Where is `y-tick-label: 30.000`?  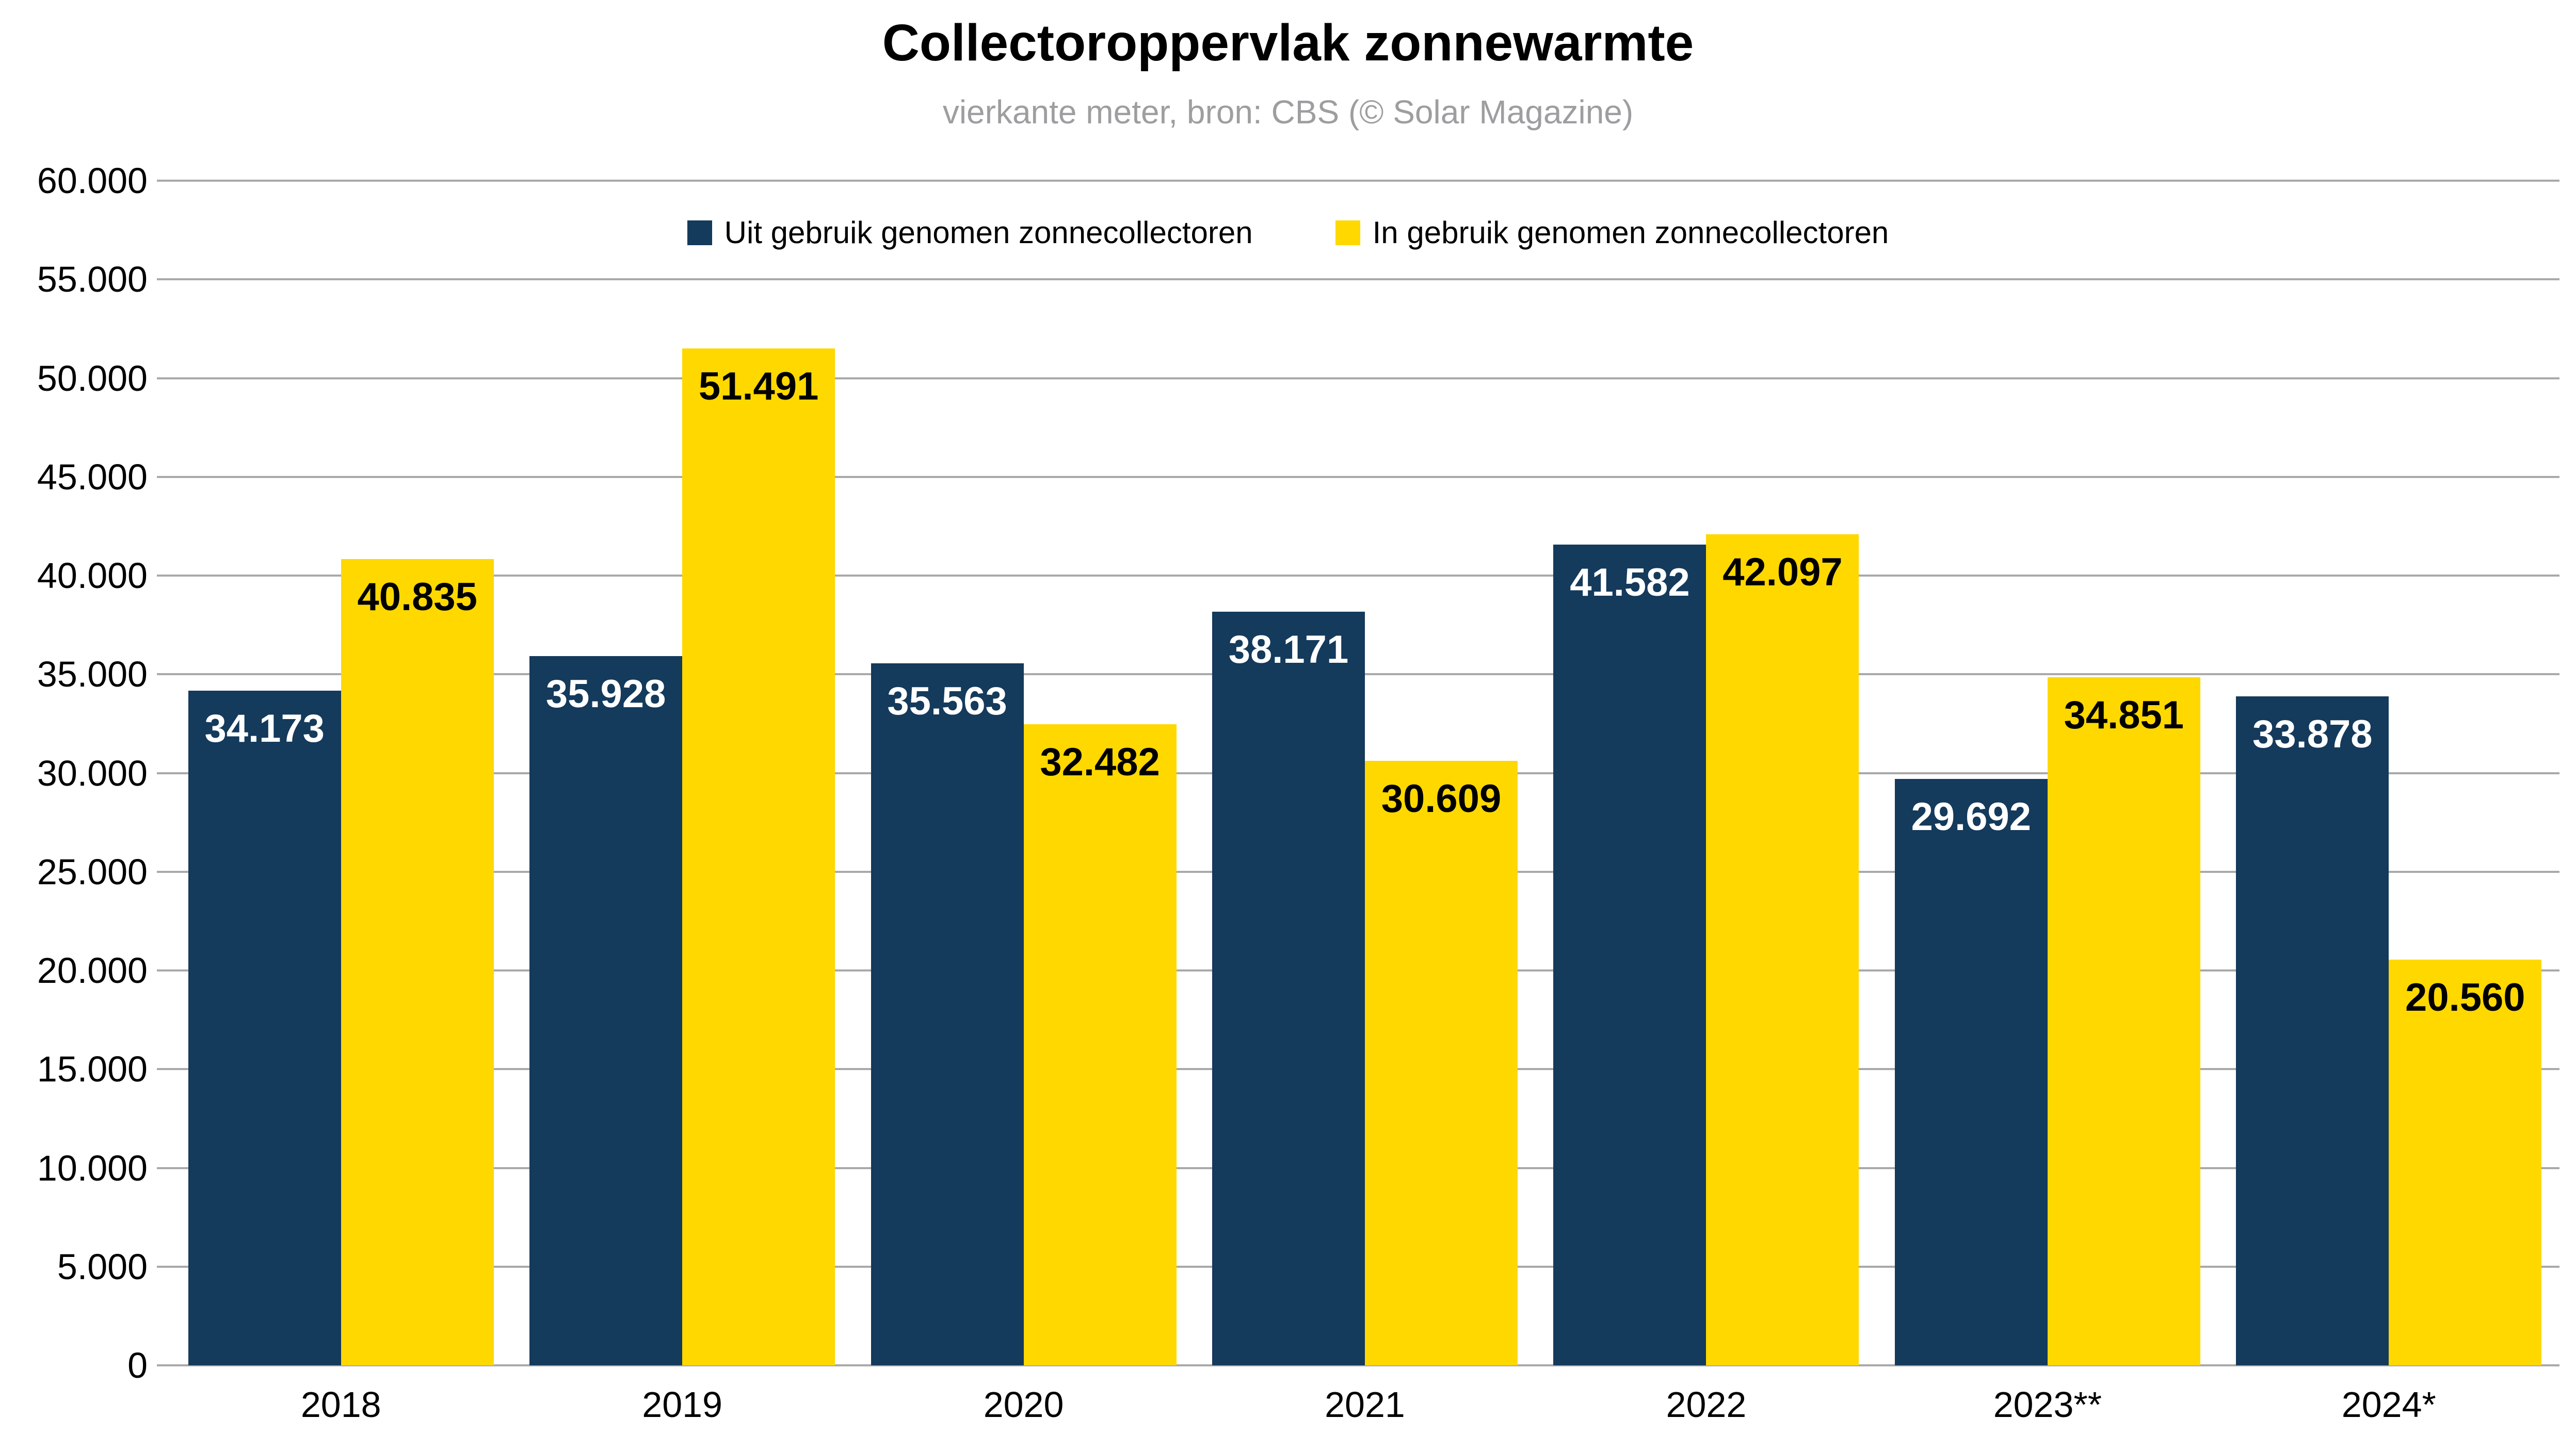 y-tick-label: 30.000 is located at coordinates (93, 773).